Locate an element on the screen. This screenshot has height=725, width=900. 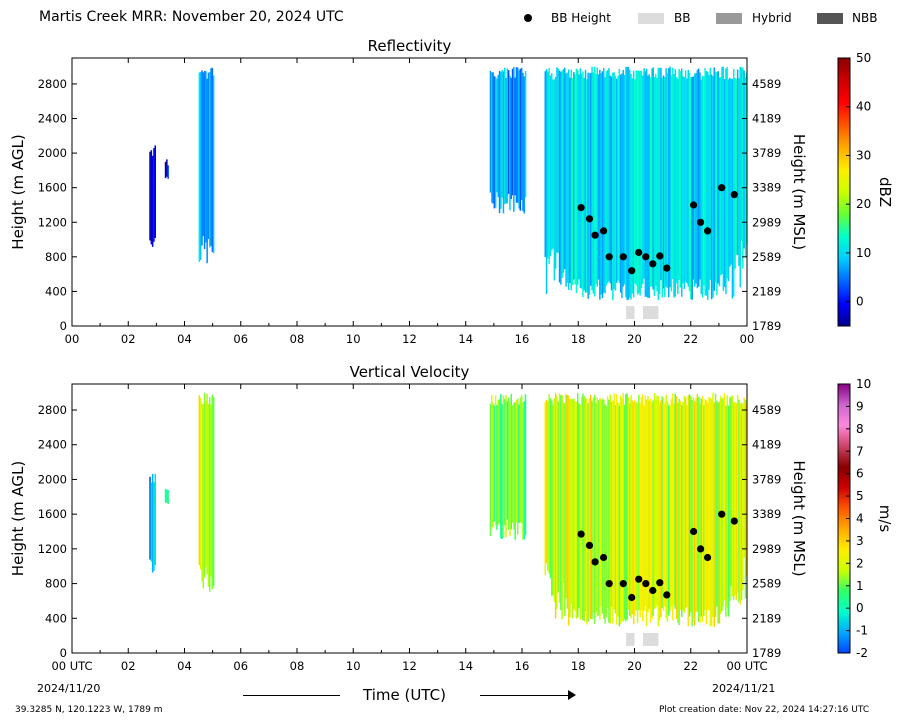
x-tick-label: 08 is located at coordinates (297, 339).